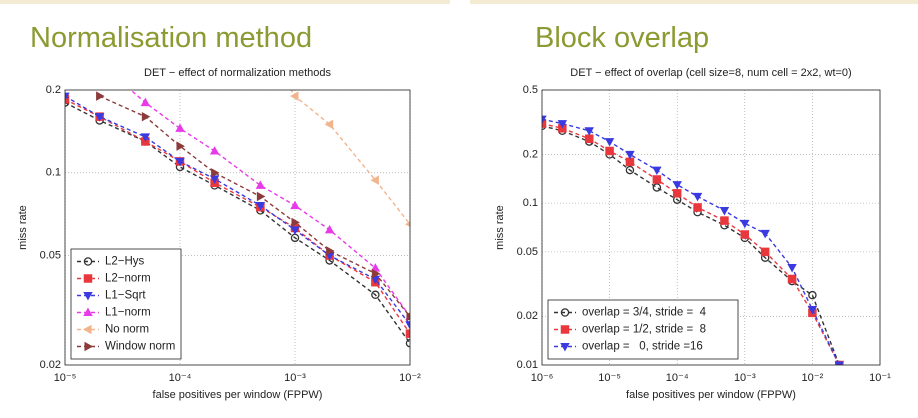  What do you see at coordinates (171, 38) in the screenshot?
I see `slide-title: Normalisation method` at bounding box center [171, 38].